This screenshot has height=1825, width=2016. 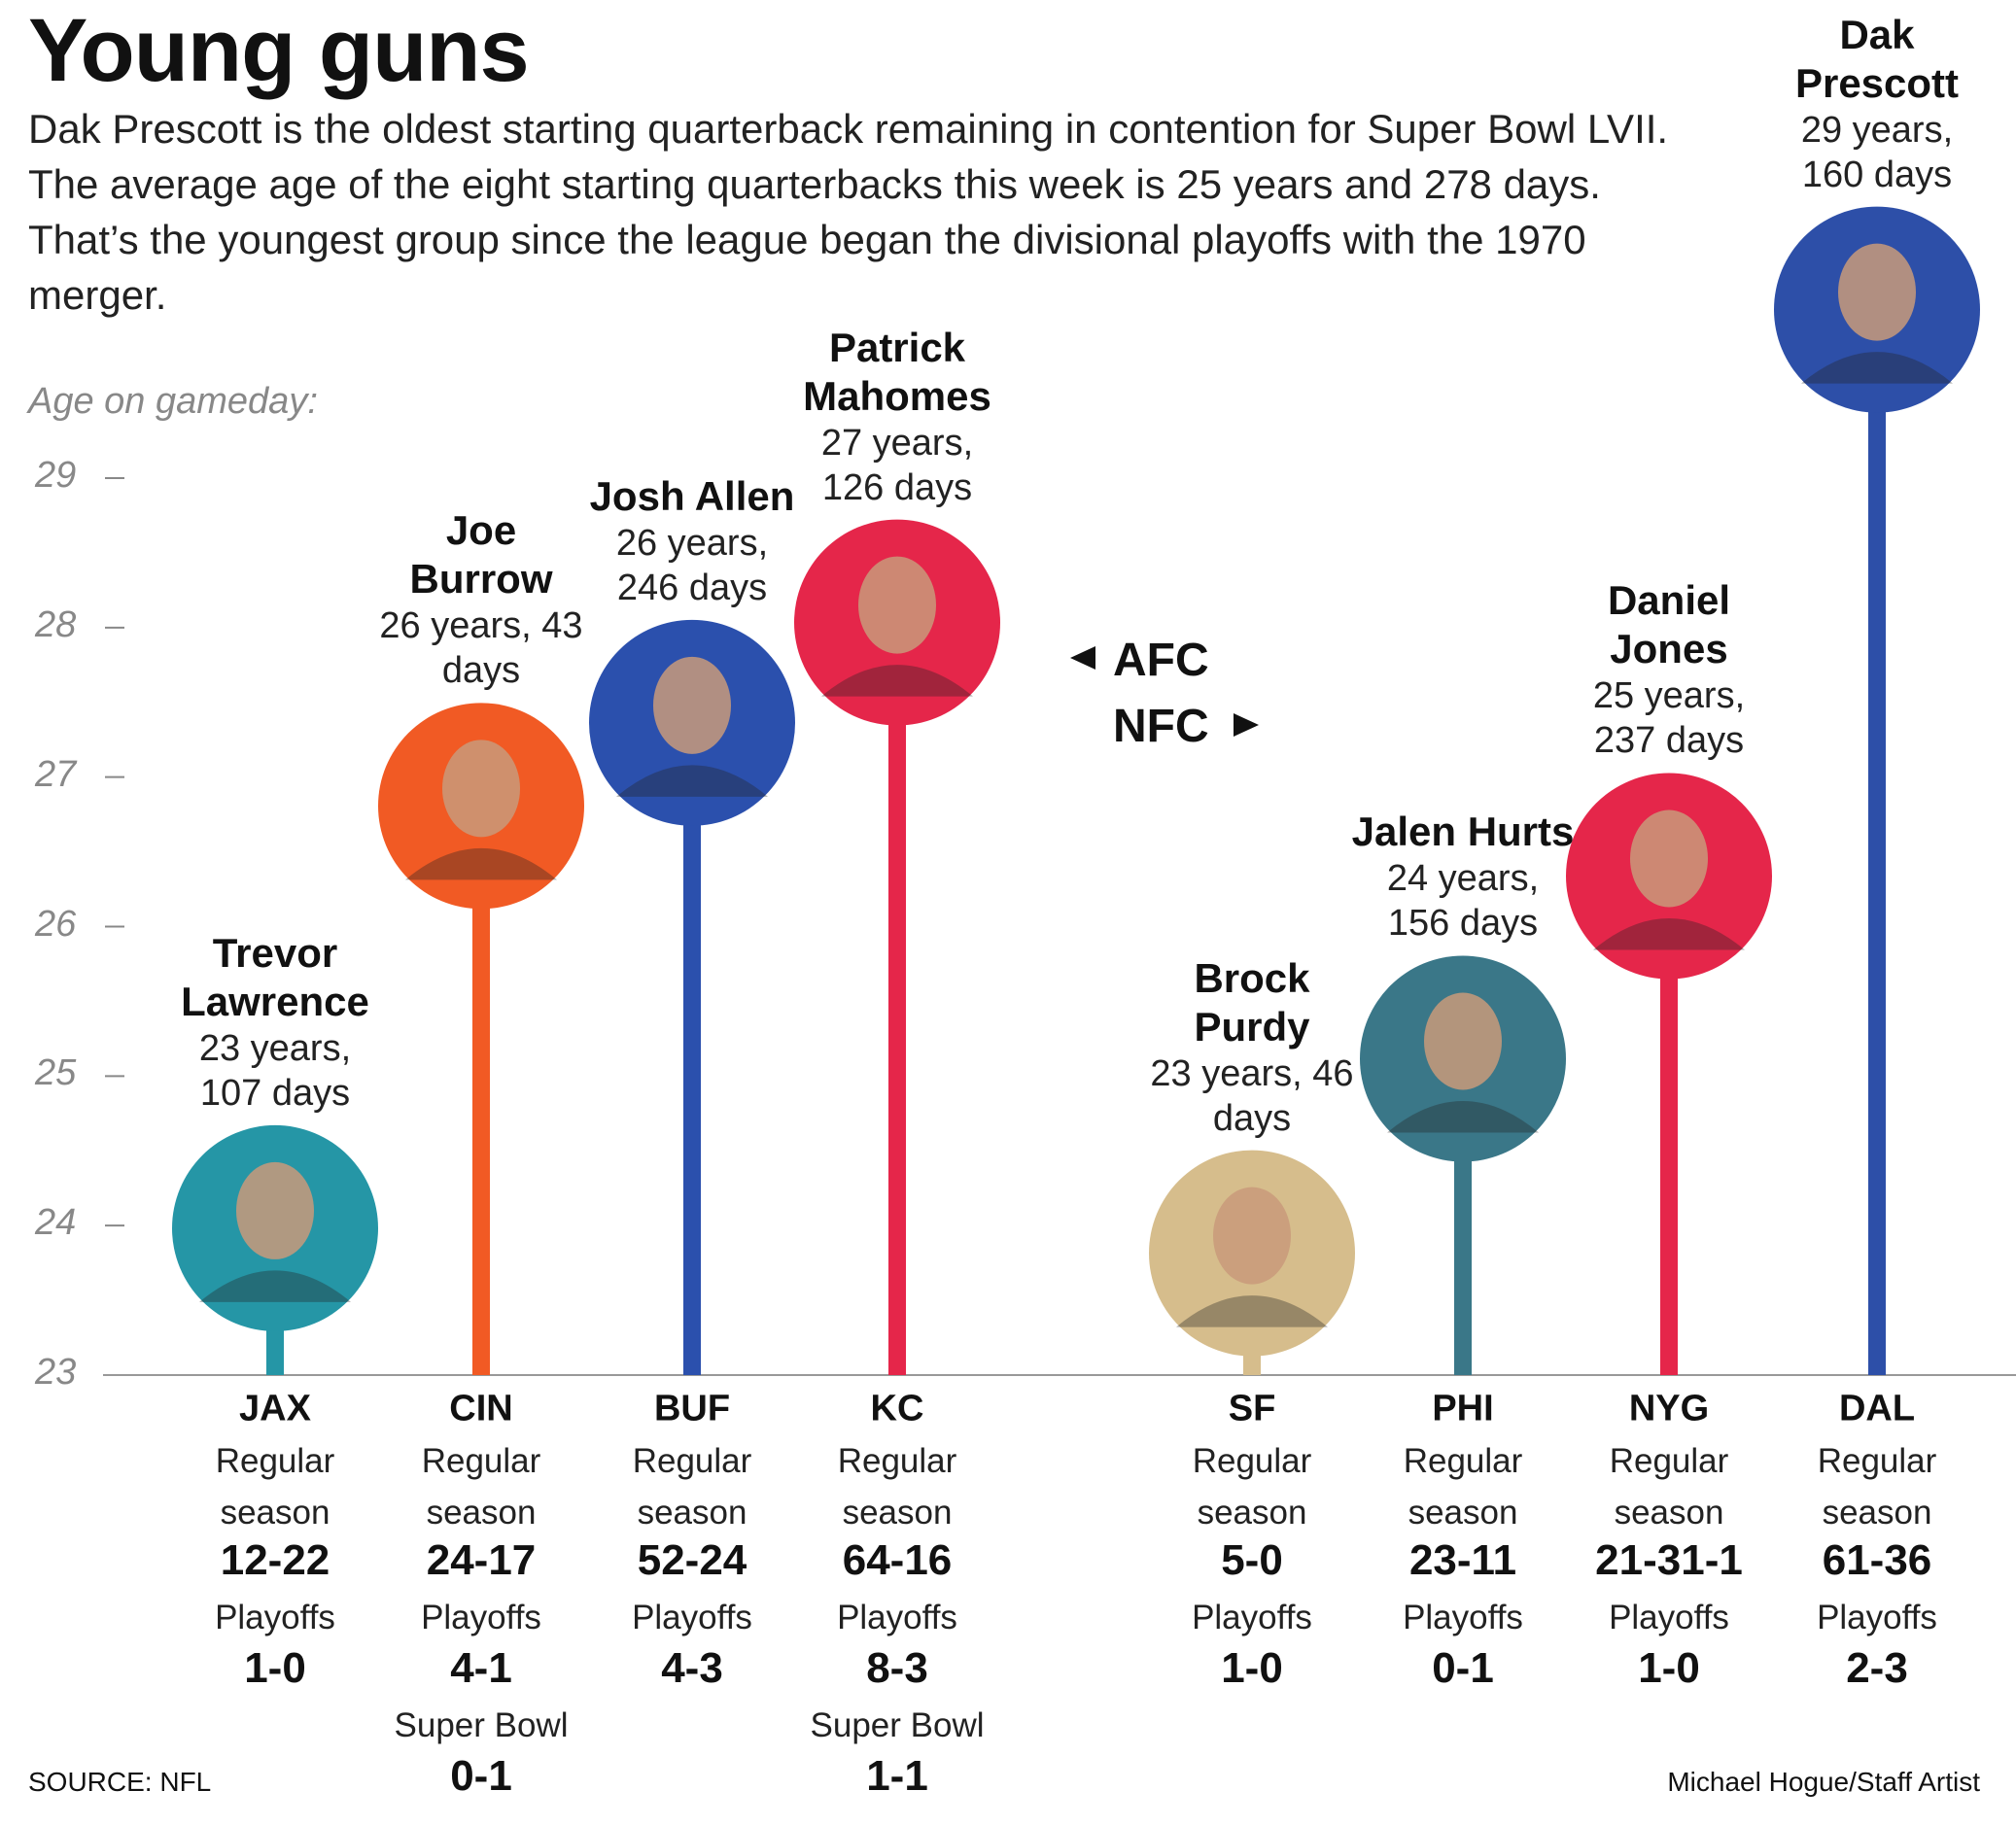 What do you see at coordinates (56, 1372) in the screenshot?
I see `y-tick-label: 23` at bounding box center [56, 1372].